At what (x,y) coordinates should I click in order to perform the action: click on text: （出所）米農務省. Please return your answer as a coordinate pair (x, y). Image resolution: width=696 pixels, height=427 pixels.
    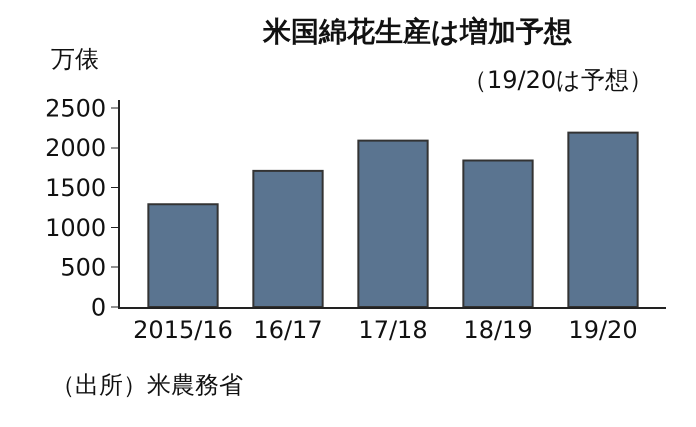
    Looking at the image, I should click on (147, 385).